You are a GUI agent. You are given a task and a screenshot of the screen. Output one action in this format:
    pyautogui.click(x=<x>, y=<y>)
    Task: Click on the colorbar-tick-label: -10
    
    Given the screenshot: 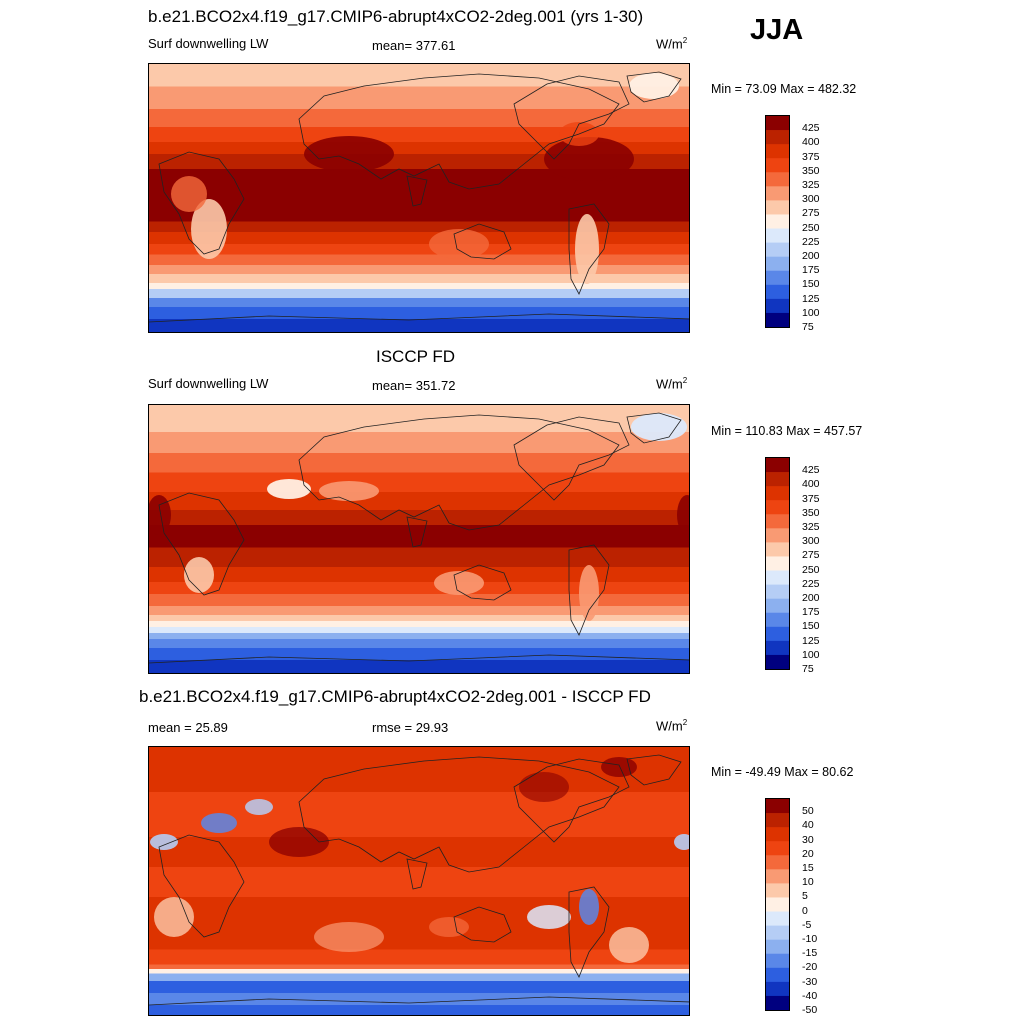 What is the action you would take?
    pyautogui.click(x=810, y=938)
    